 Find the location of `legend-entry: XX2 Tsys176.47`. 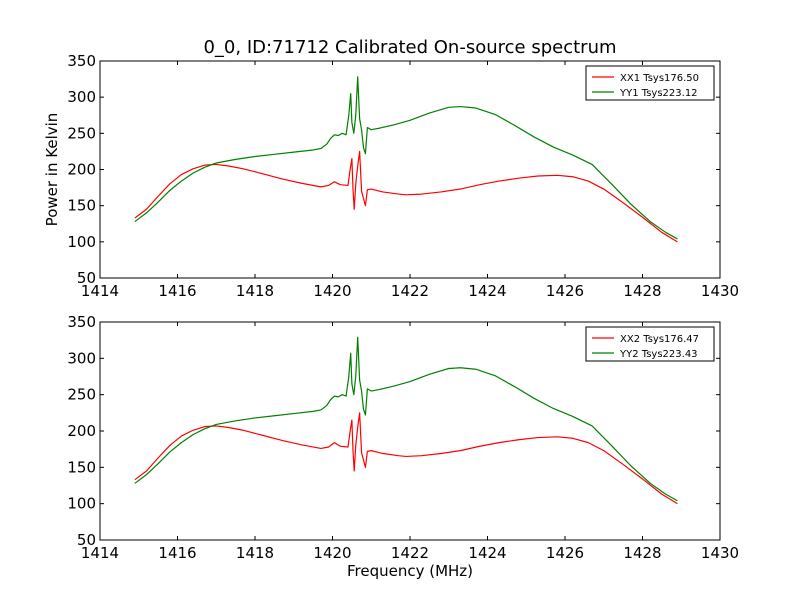

legend-entry: XX2 Tsys176.47 is located at coordinates (659, 339).